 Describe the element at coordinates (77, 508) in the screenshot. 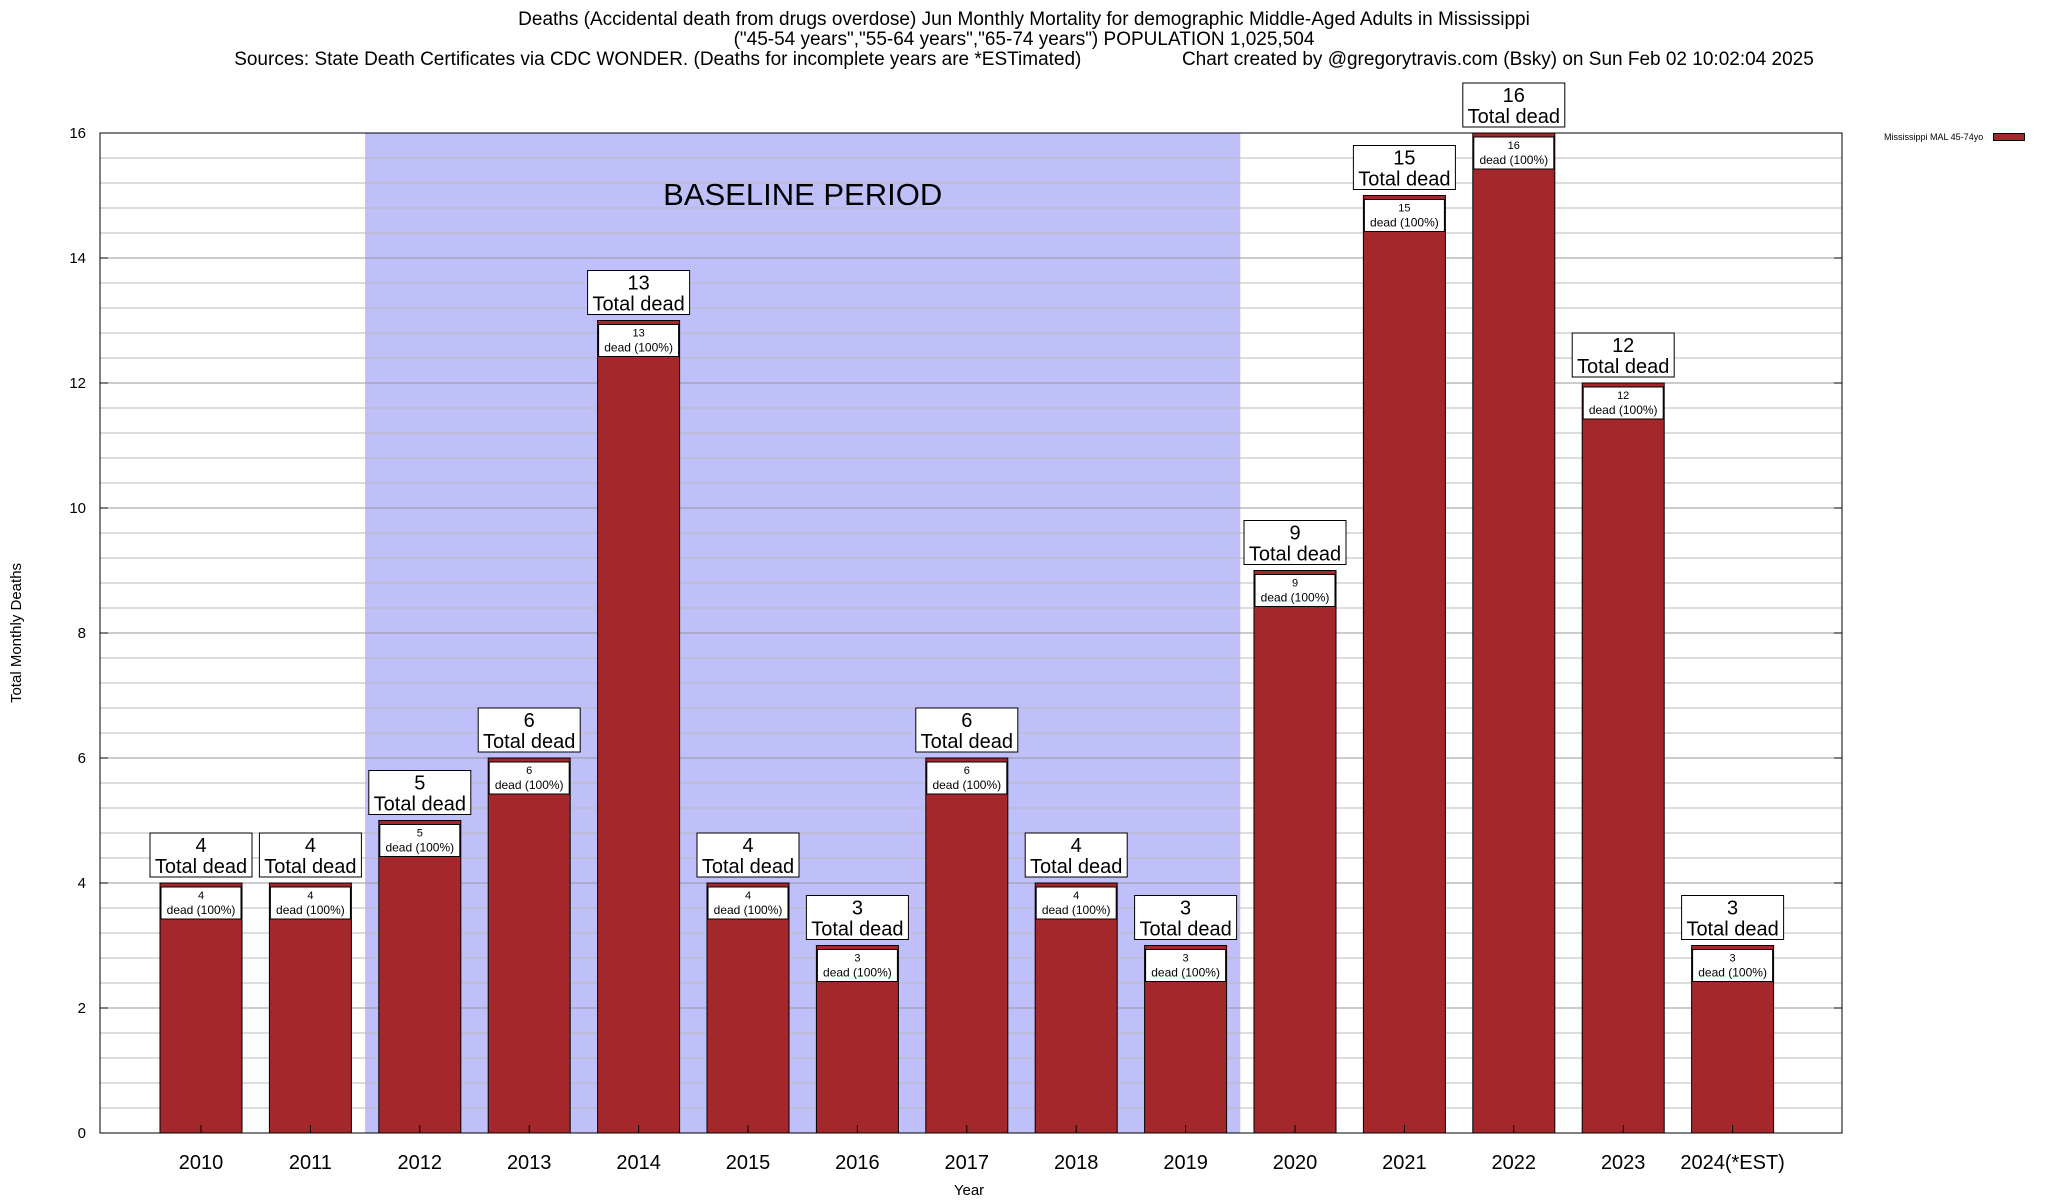

I see `y-tick-label: 10` at that location.